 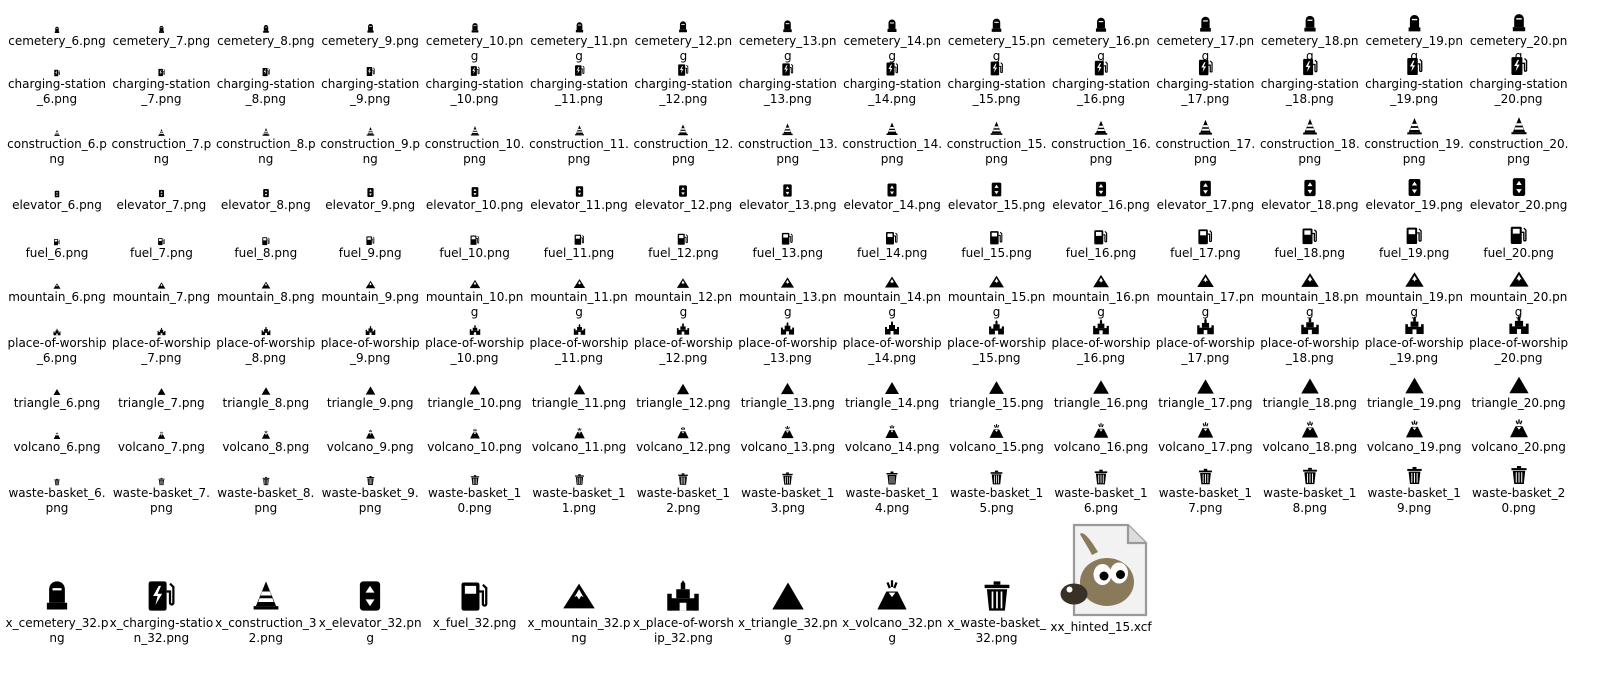 I want to click on file-item: charging-station_10.png, so click(x=475, y=86).